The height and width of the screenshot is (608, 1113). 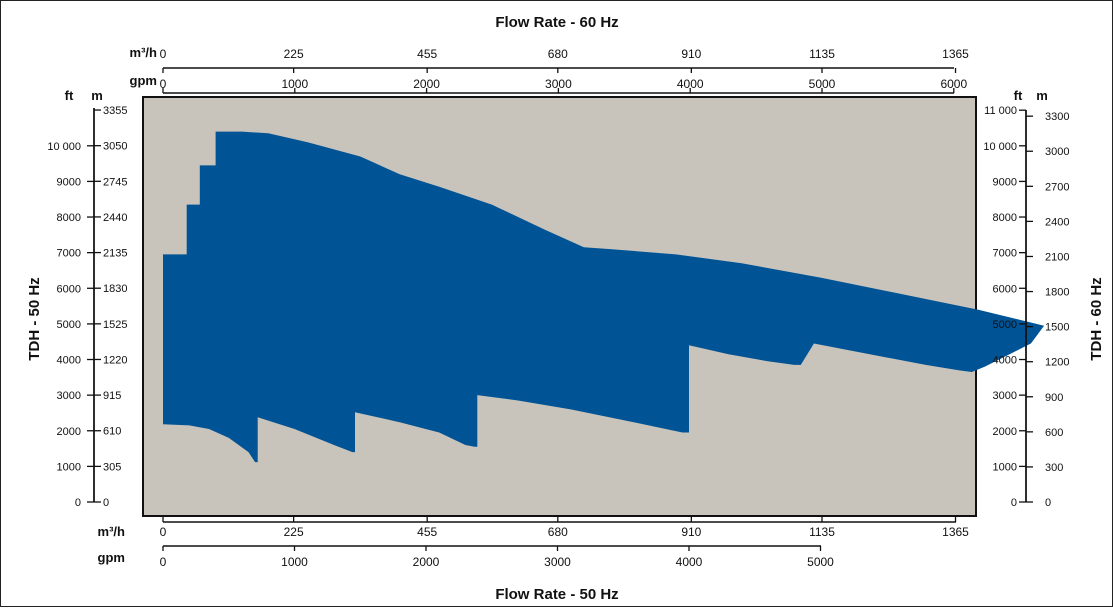 What do you see at coordinates (690, 84) in the screenshot?
I see `top-gpm-axis-tick-label: 4000` at bounding box center [690, 84].